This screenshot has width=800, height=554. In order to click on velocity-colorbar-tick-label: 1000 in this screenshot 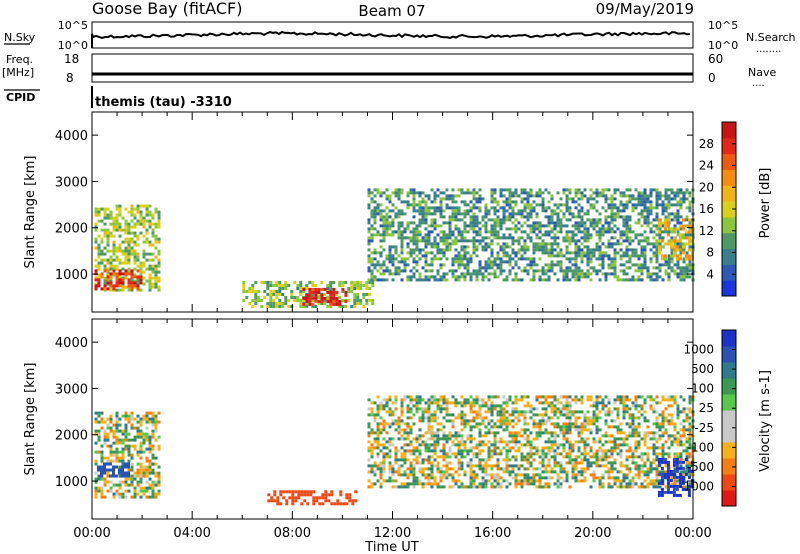, I will do `click(698, 350)`.